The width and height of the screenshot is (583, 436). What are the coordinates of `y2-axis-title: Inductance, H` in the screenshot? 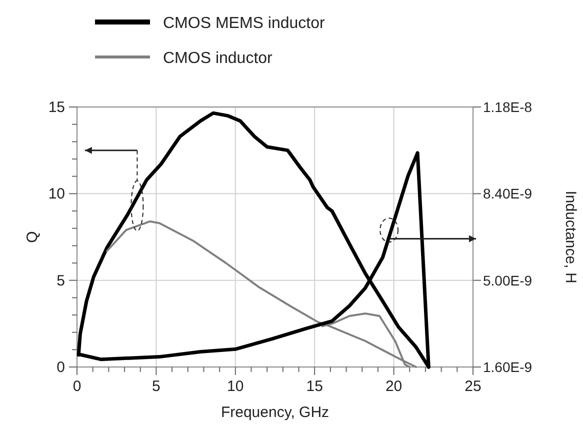 It's located at (570, 237).